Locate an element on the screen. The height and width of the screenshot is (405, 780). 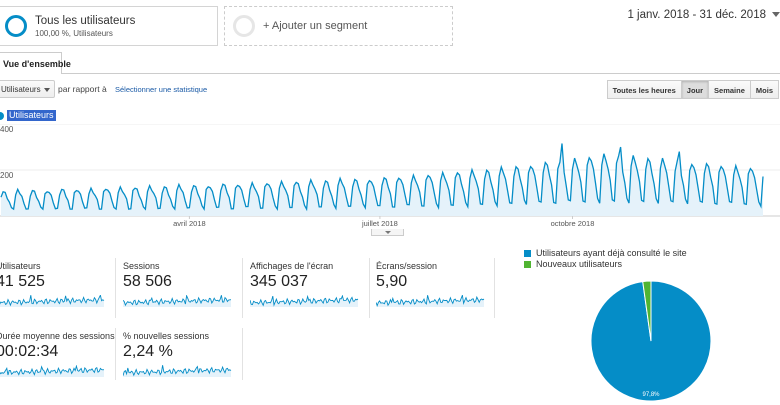
pie-legend-label: Utilisateurs ayant déjà consulté le site is located at coordinates (611, 253).